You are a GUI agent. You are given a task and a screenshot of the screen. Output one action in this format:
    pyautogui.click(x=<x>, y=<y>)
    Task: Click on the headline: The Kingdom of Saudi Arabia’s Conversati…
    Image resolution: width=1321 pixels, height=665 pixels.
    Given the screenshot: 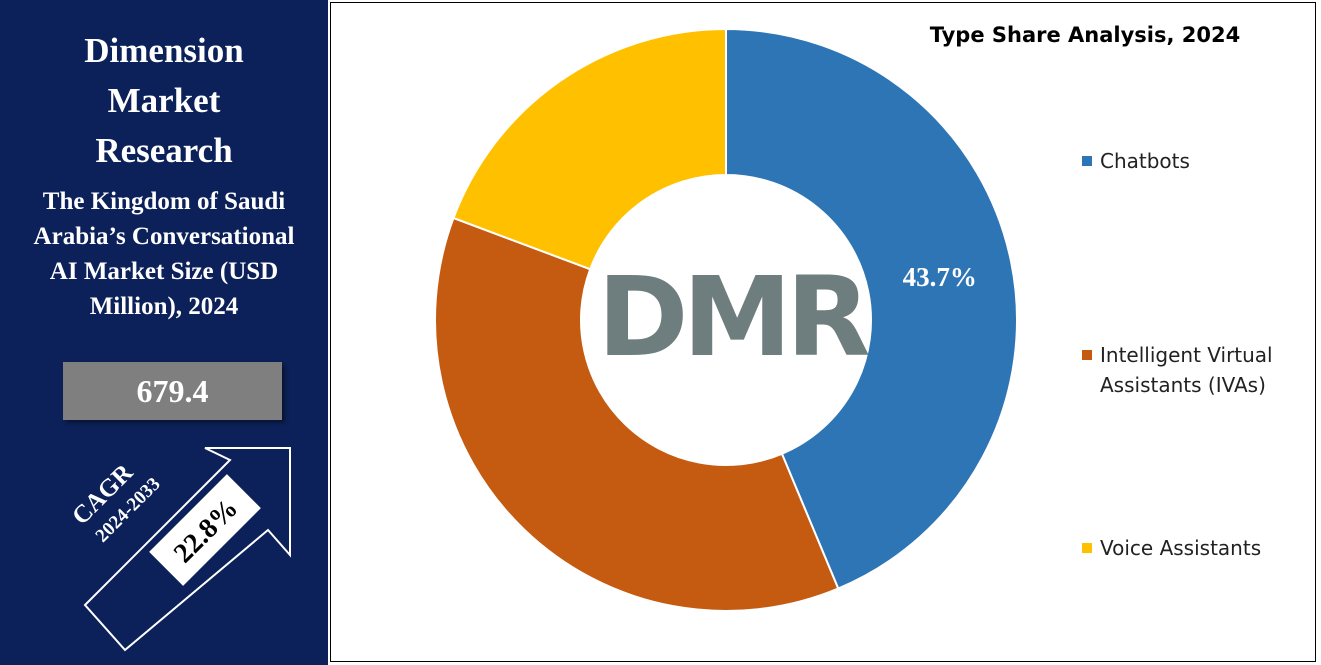 What is the action you would take?
    pyautogui.click(x=164, y=254)
    